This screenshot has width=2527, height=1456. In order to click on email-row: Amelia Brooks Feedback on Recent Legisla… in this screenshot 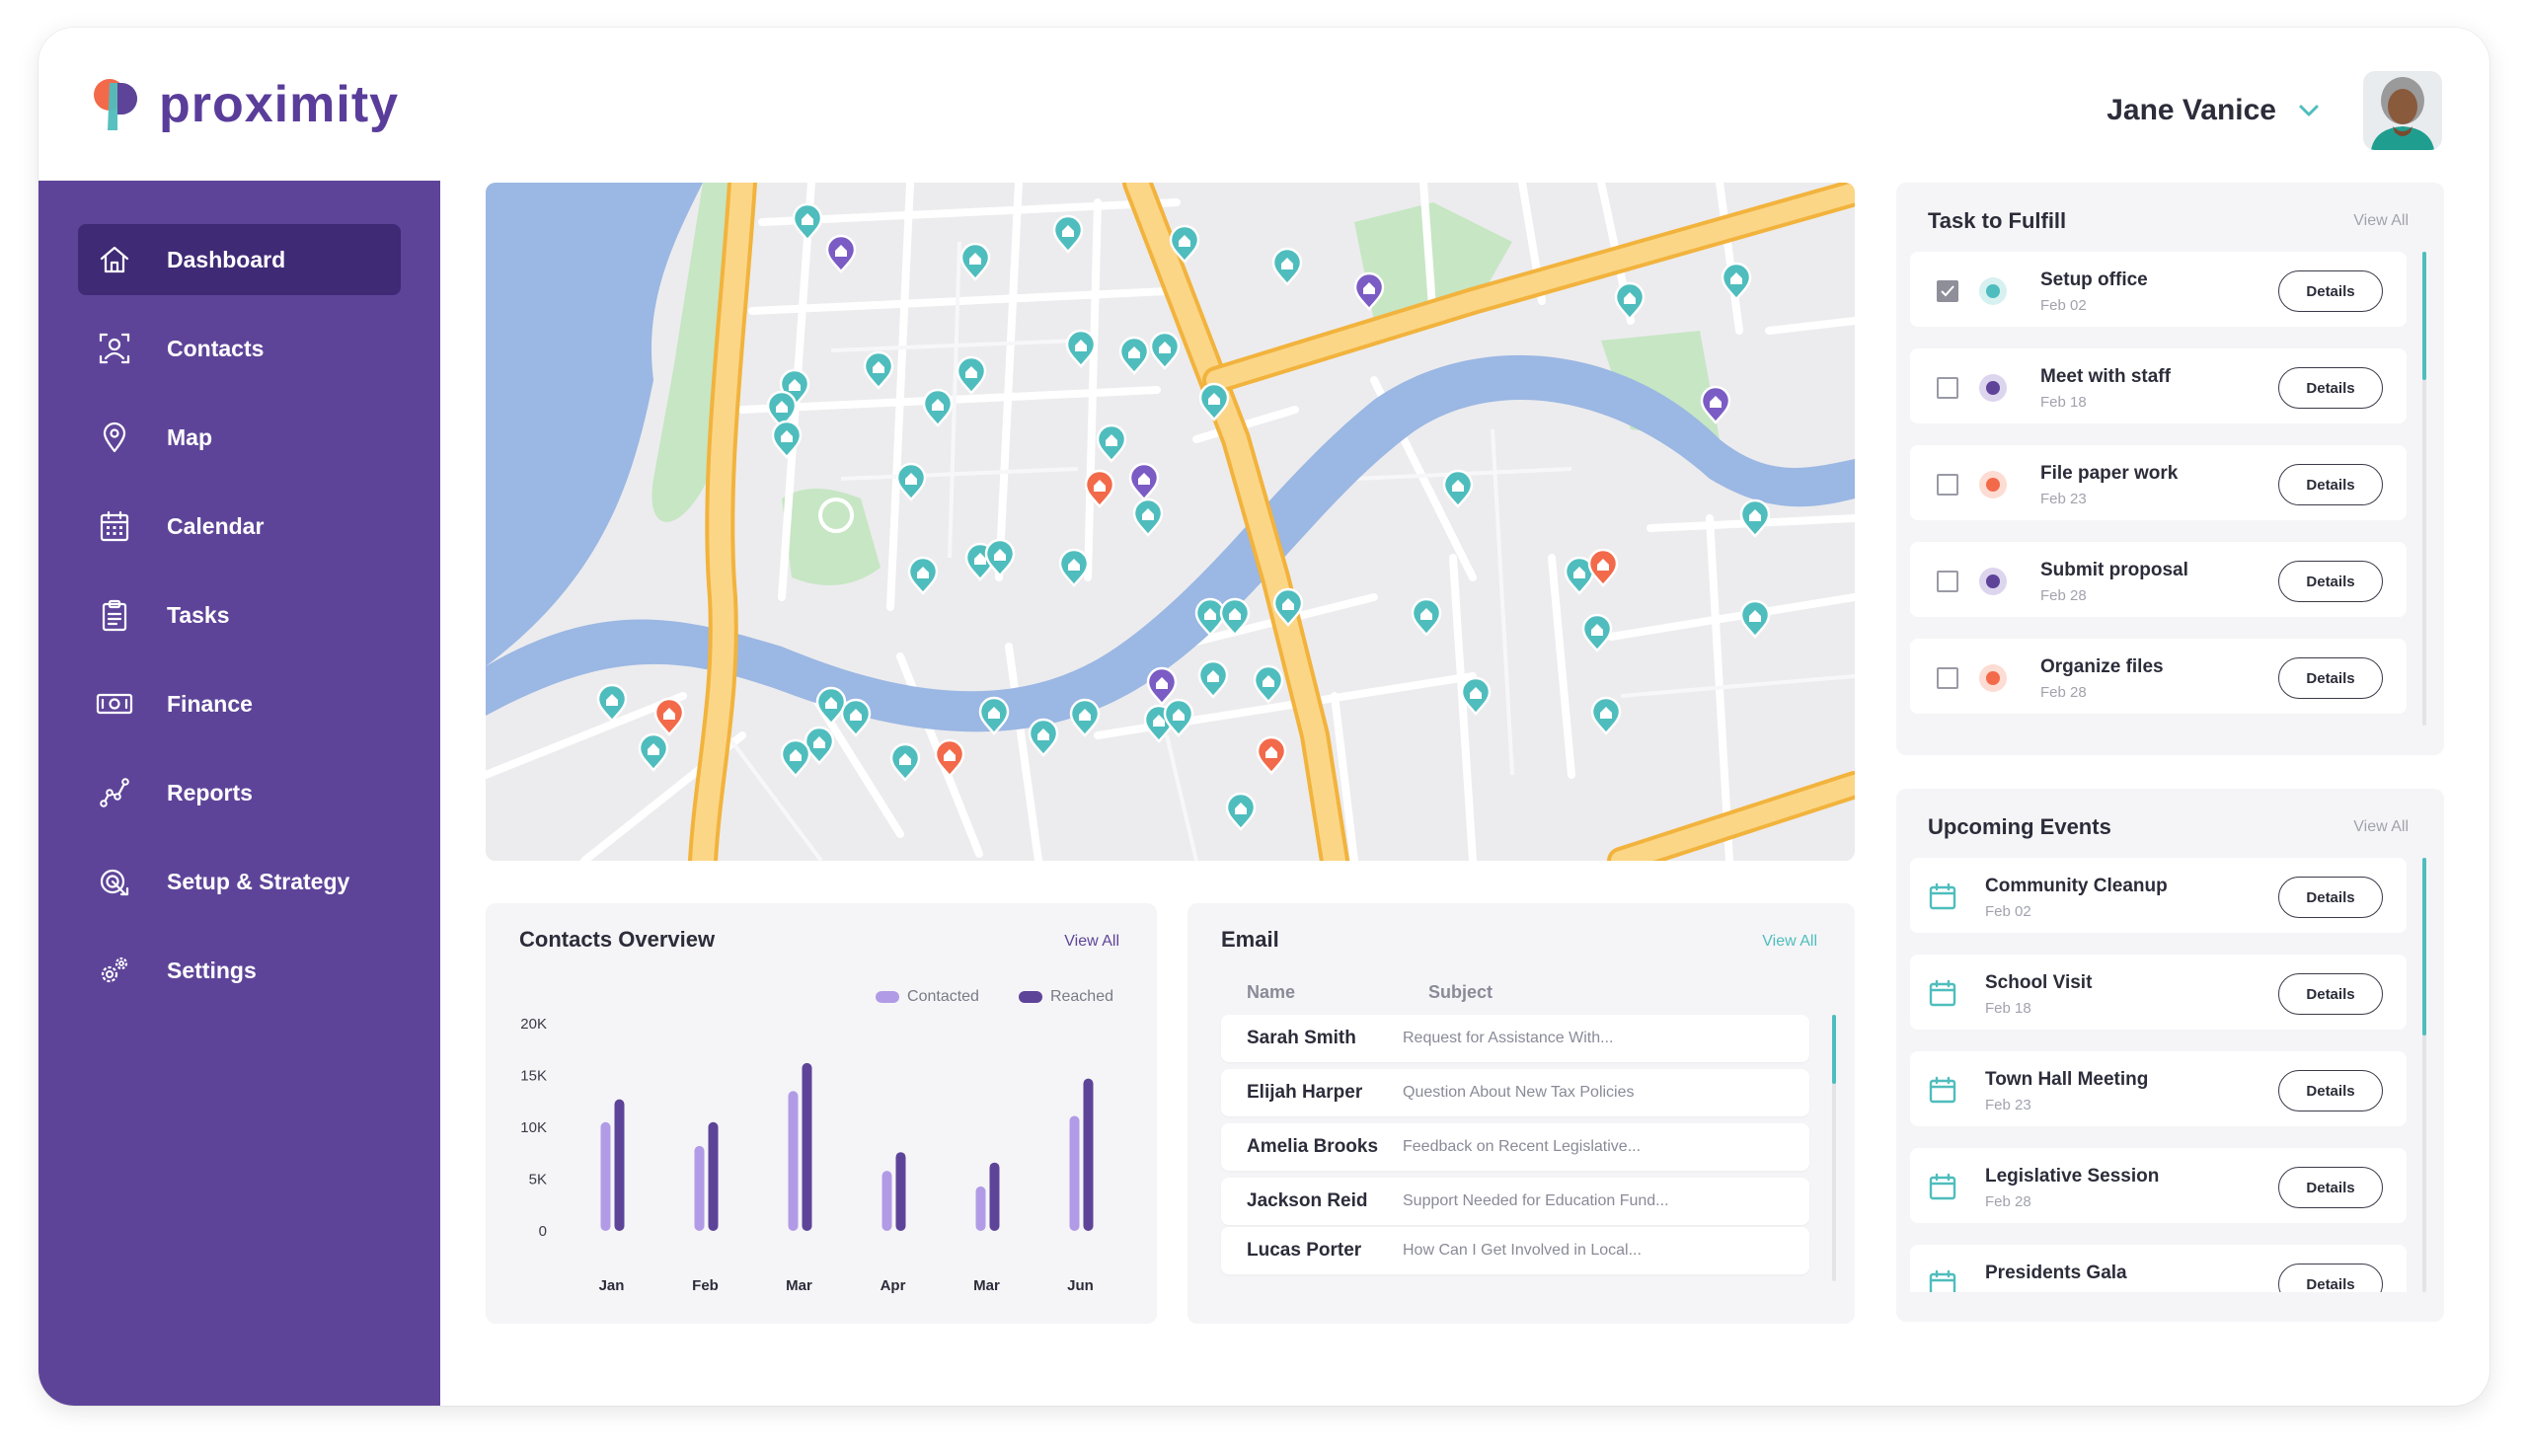, I will do `click(1515, 1147)`.